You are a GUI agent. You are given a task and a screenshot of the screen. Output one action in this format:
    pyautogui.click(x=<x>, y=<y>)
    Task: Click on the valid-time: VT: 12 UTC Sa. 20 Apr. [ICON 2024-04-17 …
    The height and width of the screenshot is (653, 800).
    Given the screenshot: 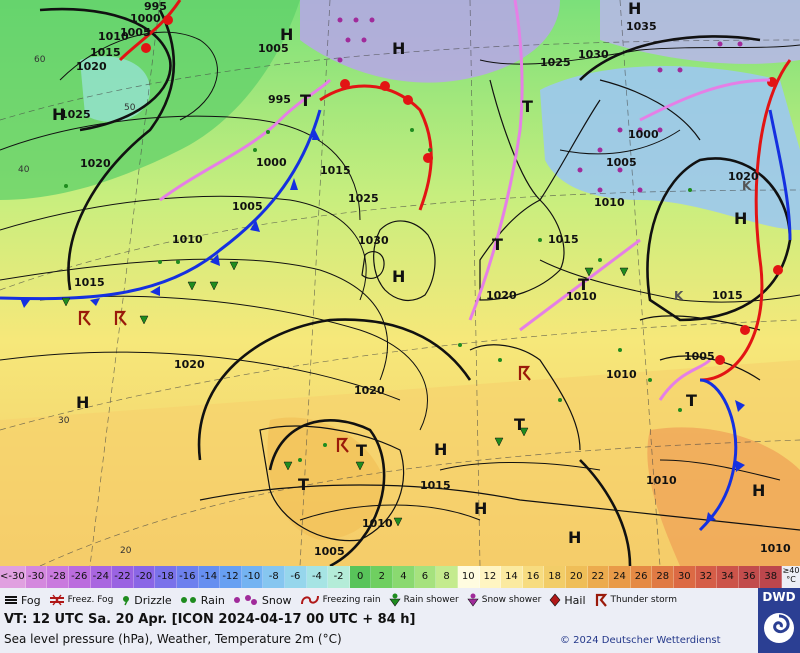 What is the action you would take?
    pyautogui.click(x=210, y=619)
    